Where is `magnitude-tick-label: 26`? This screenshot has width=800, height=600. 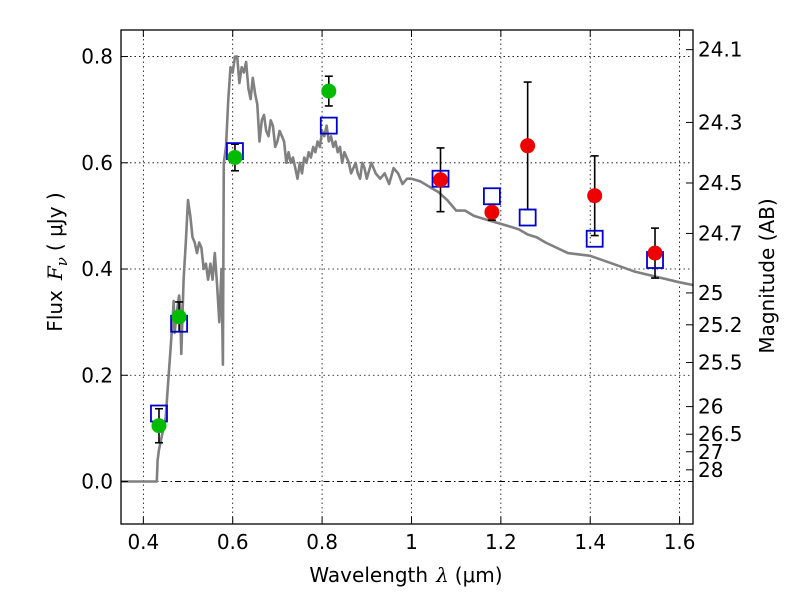
magnitude-tick-label: 26 is located at coordinates (710, 407).